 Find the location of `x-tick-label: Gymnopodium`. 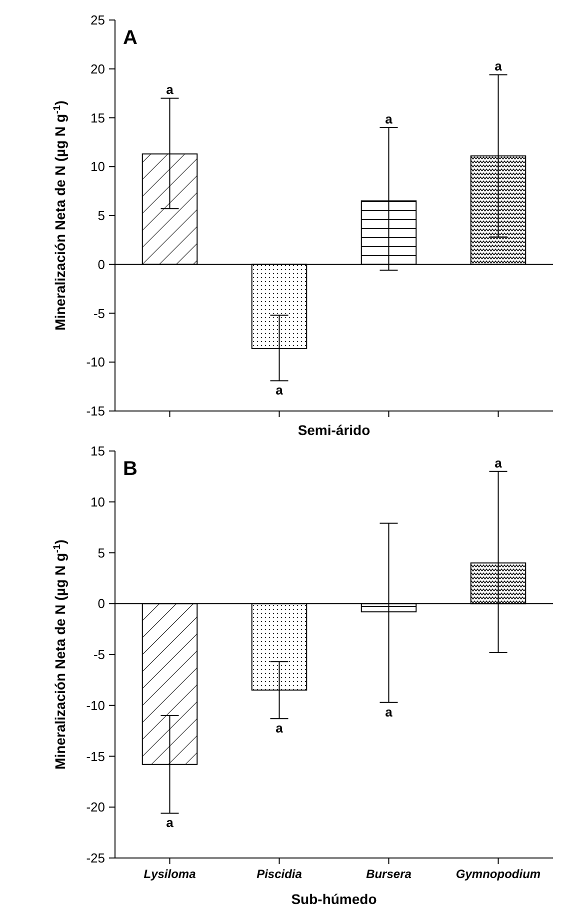

x-tick-label: Gymnopodium is located at coordinates (498, 874).